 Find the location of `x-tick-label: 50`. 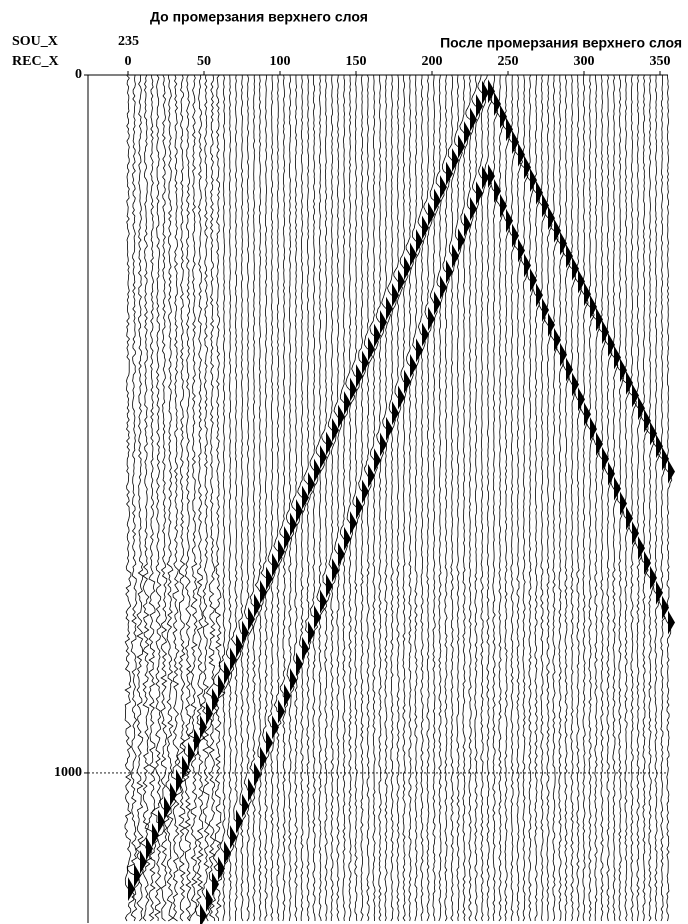

x-tick-label: 50 is located at coordinates (204, 61).